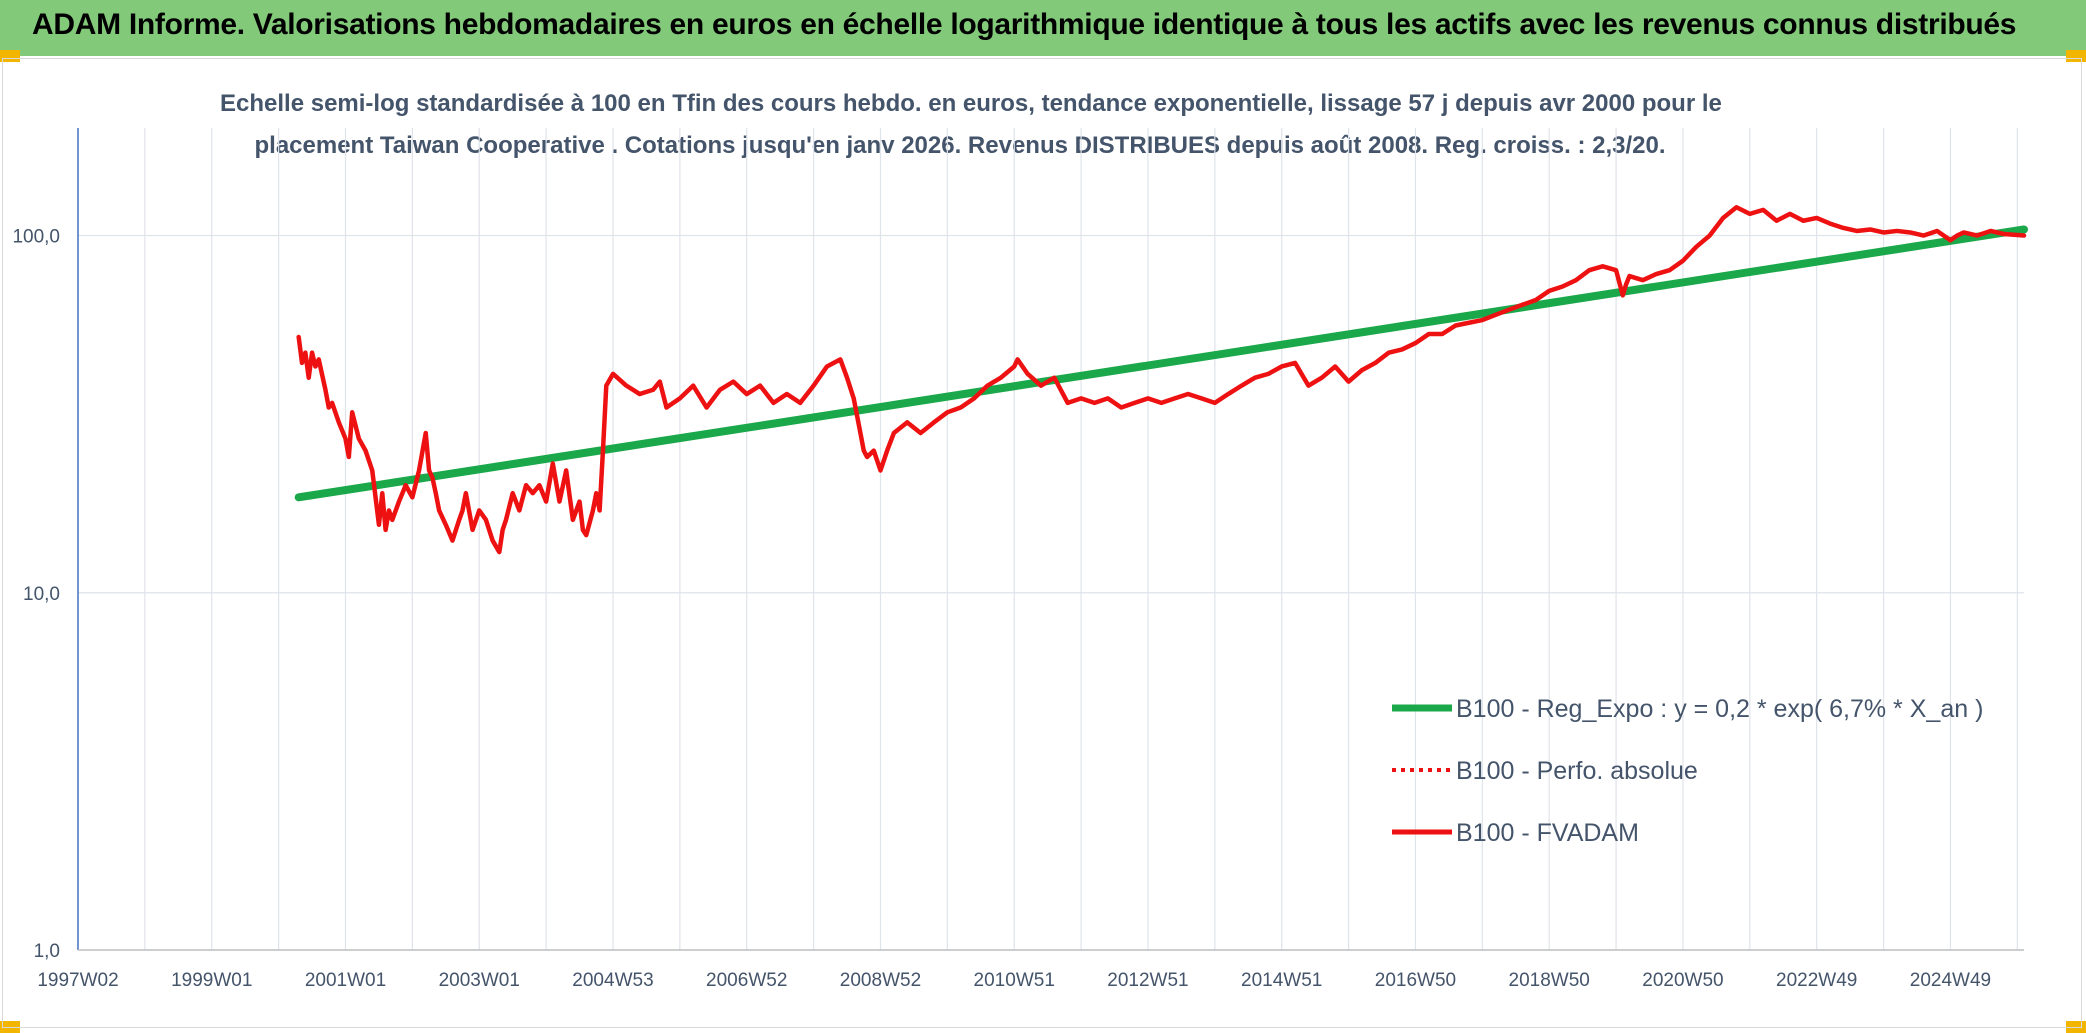 This screenshot has height=1033, width=2086. I want to click on legend-label: B100 - FVADAM, so click(1547, 833).